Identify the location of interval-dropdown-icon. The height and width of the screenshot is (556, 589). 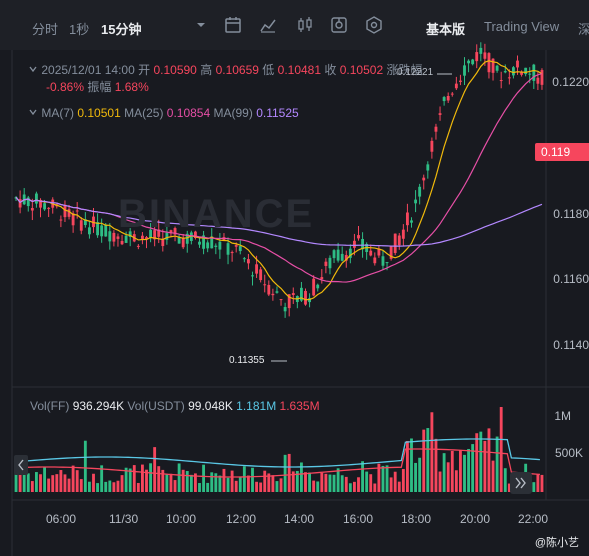
(201, 25).